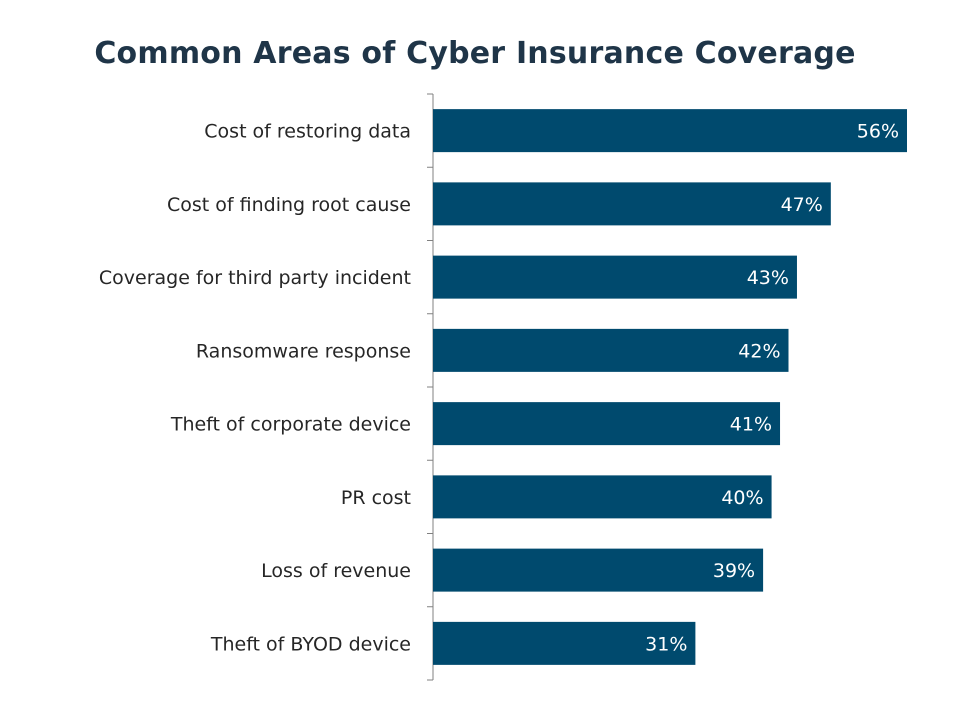  Describe the element at coordinates (310, 644) in the screenshot. I see `category-label: Theft of BYOD device` at that location.